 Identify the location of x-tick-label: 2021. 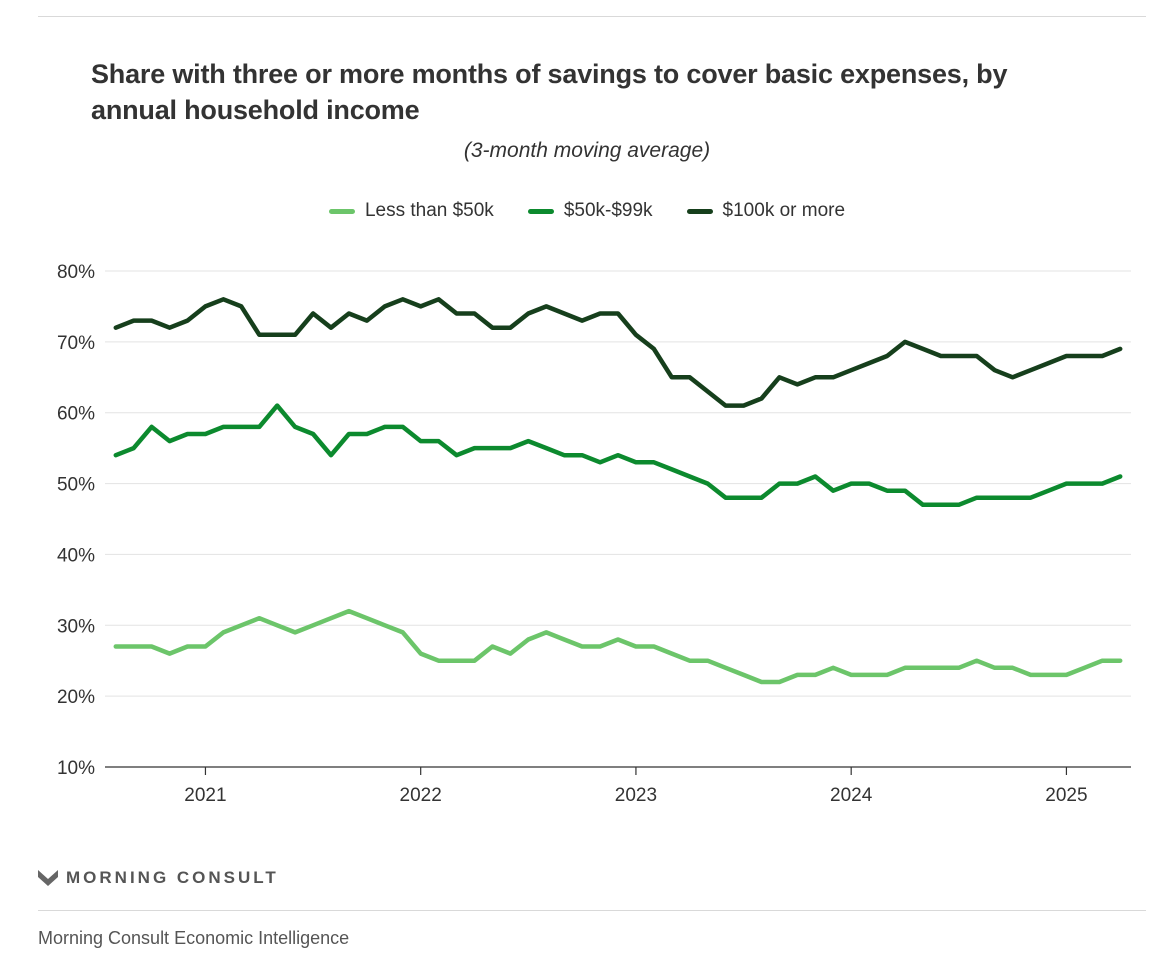
(205, 795).